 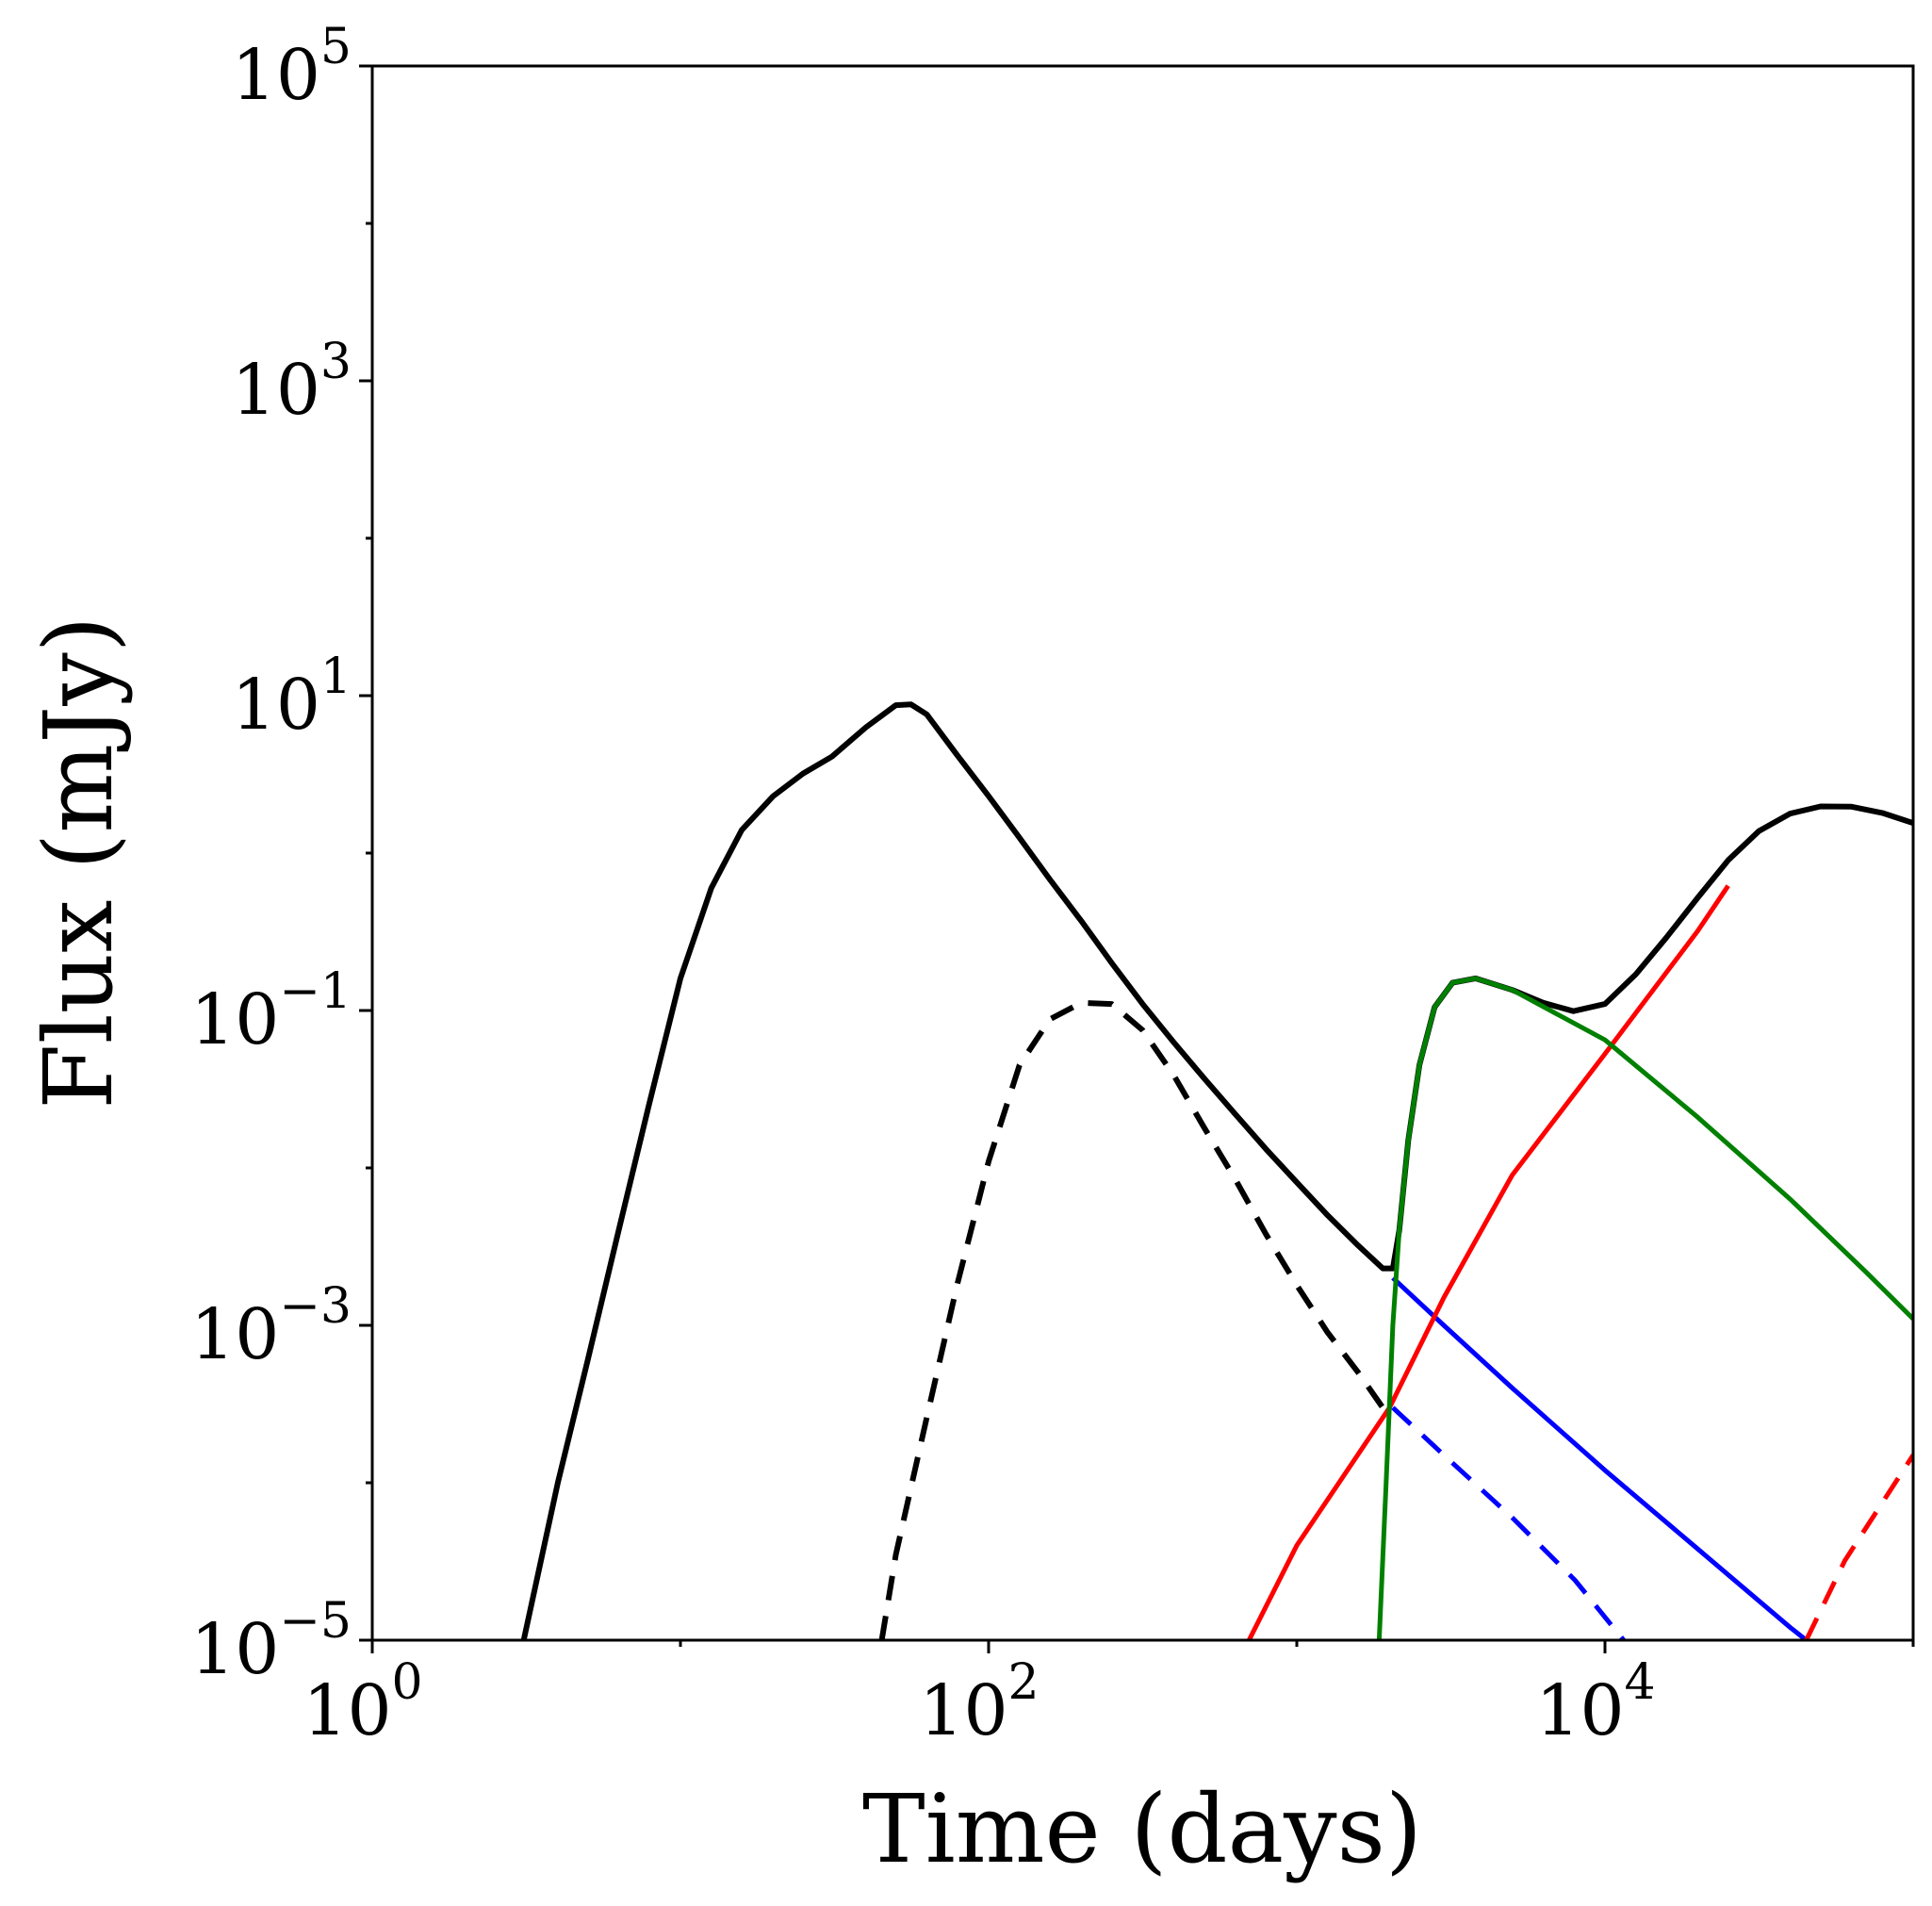 I want to click on series-line-red-solid, so click(x=1488, y=1262).